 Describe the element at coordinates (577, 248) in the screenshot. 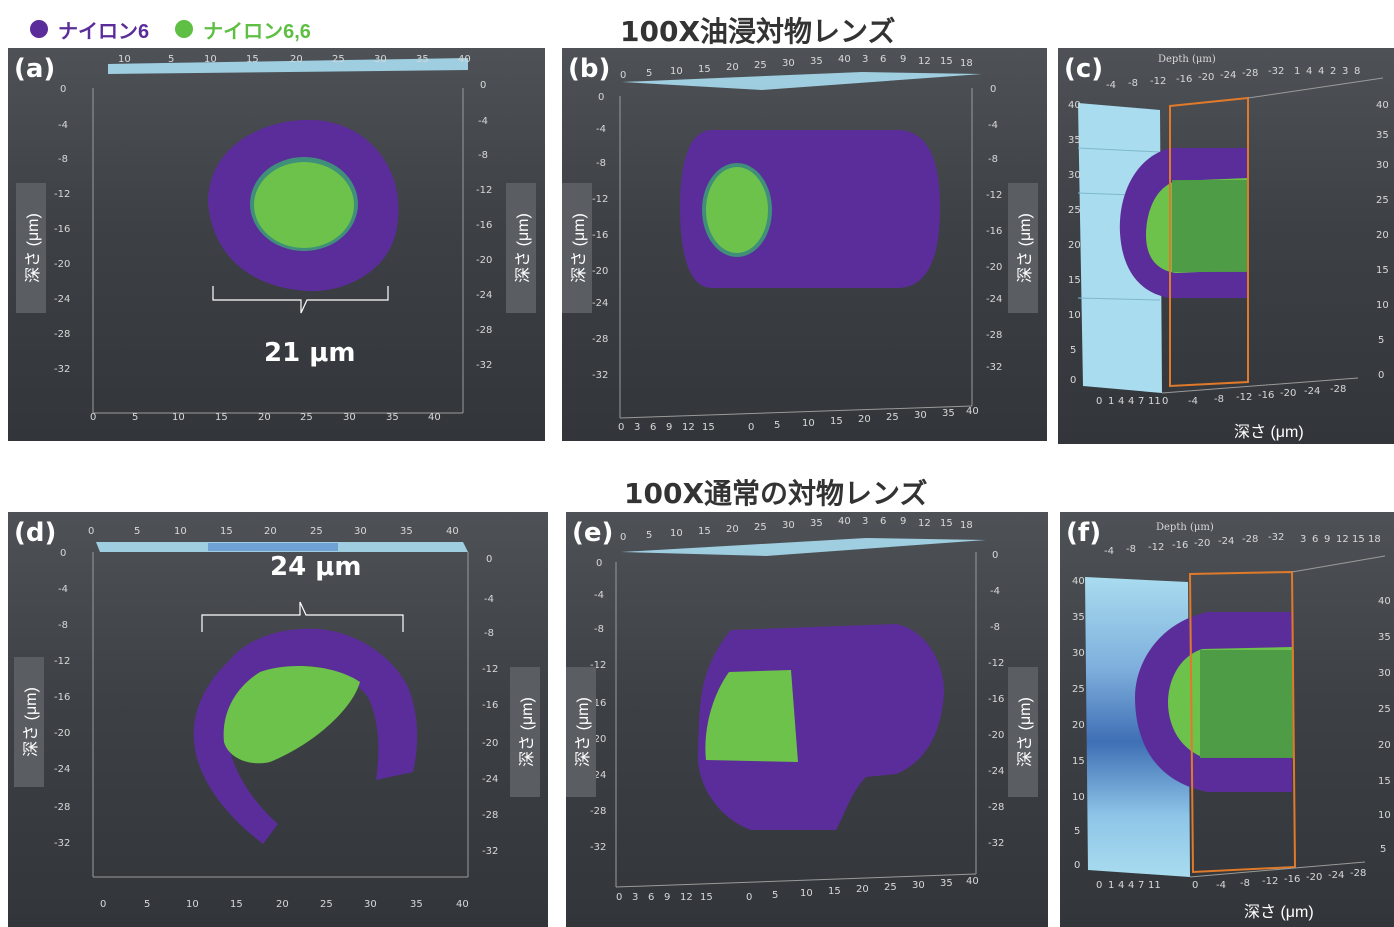

I see `panel-b-y-label-left: 深さ (μm)` at that location.